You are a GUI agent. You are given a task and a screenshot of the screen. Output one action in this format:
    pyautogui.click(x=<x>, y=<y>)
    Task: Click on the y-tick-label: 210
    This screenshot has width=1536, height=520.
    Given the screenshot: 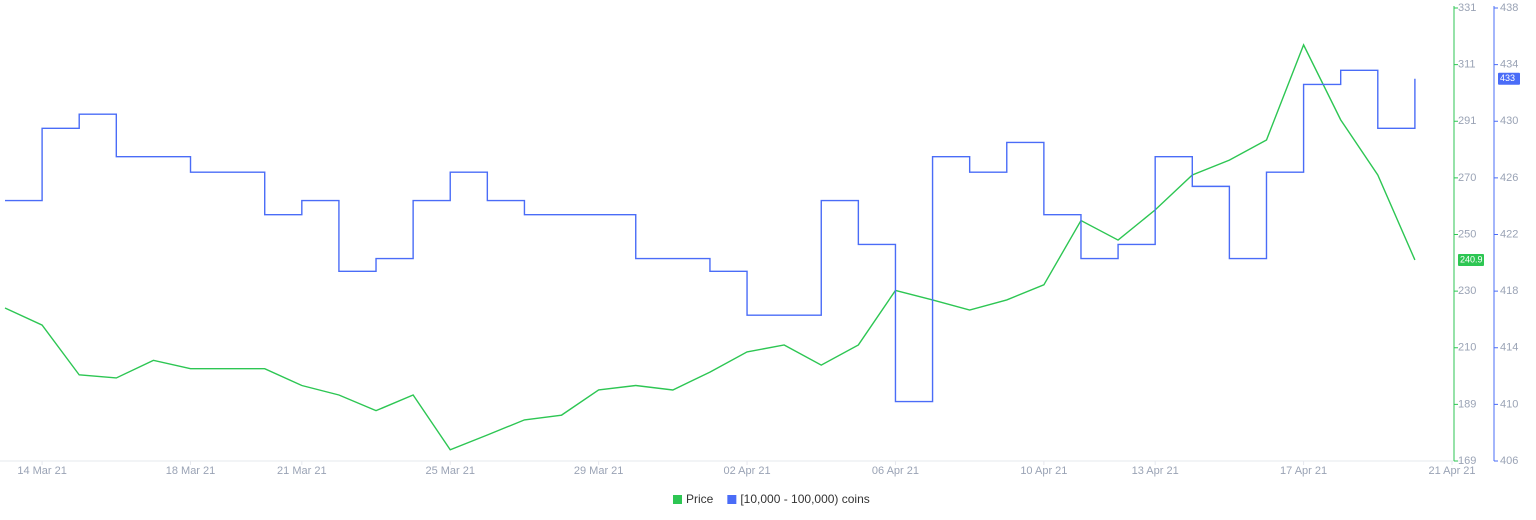 What is the action you would take?
    pyautogui.click(x=1467, y=348)
    